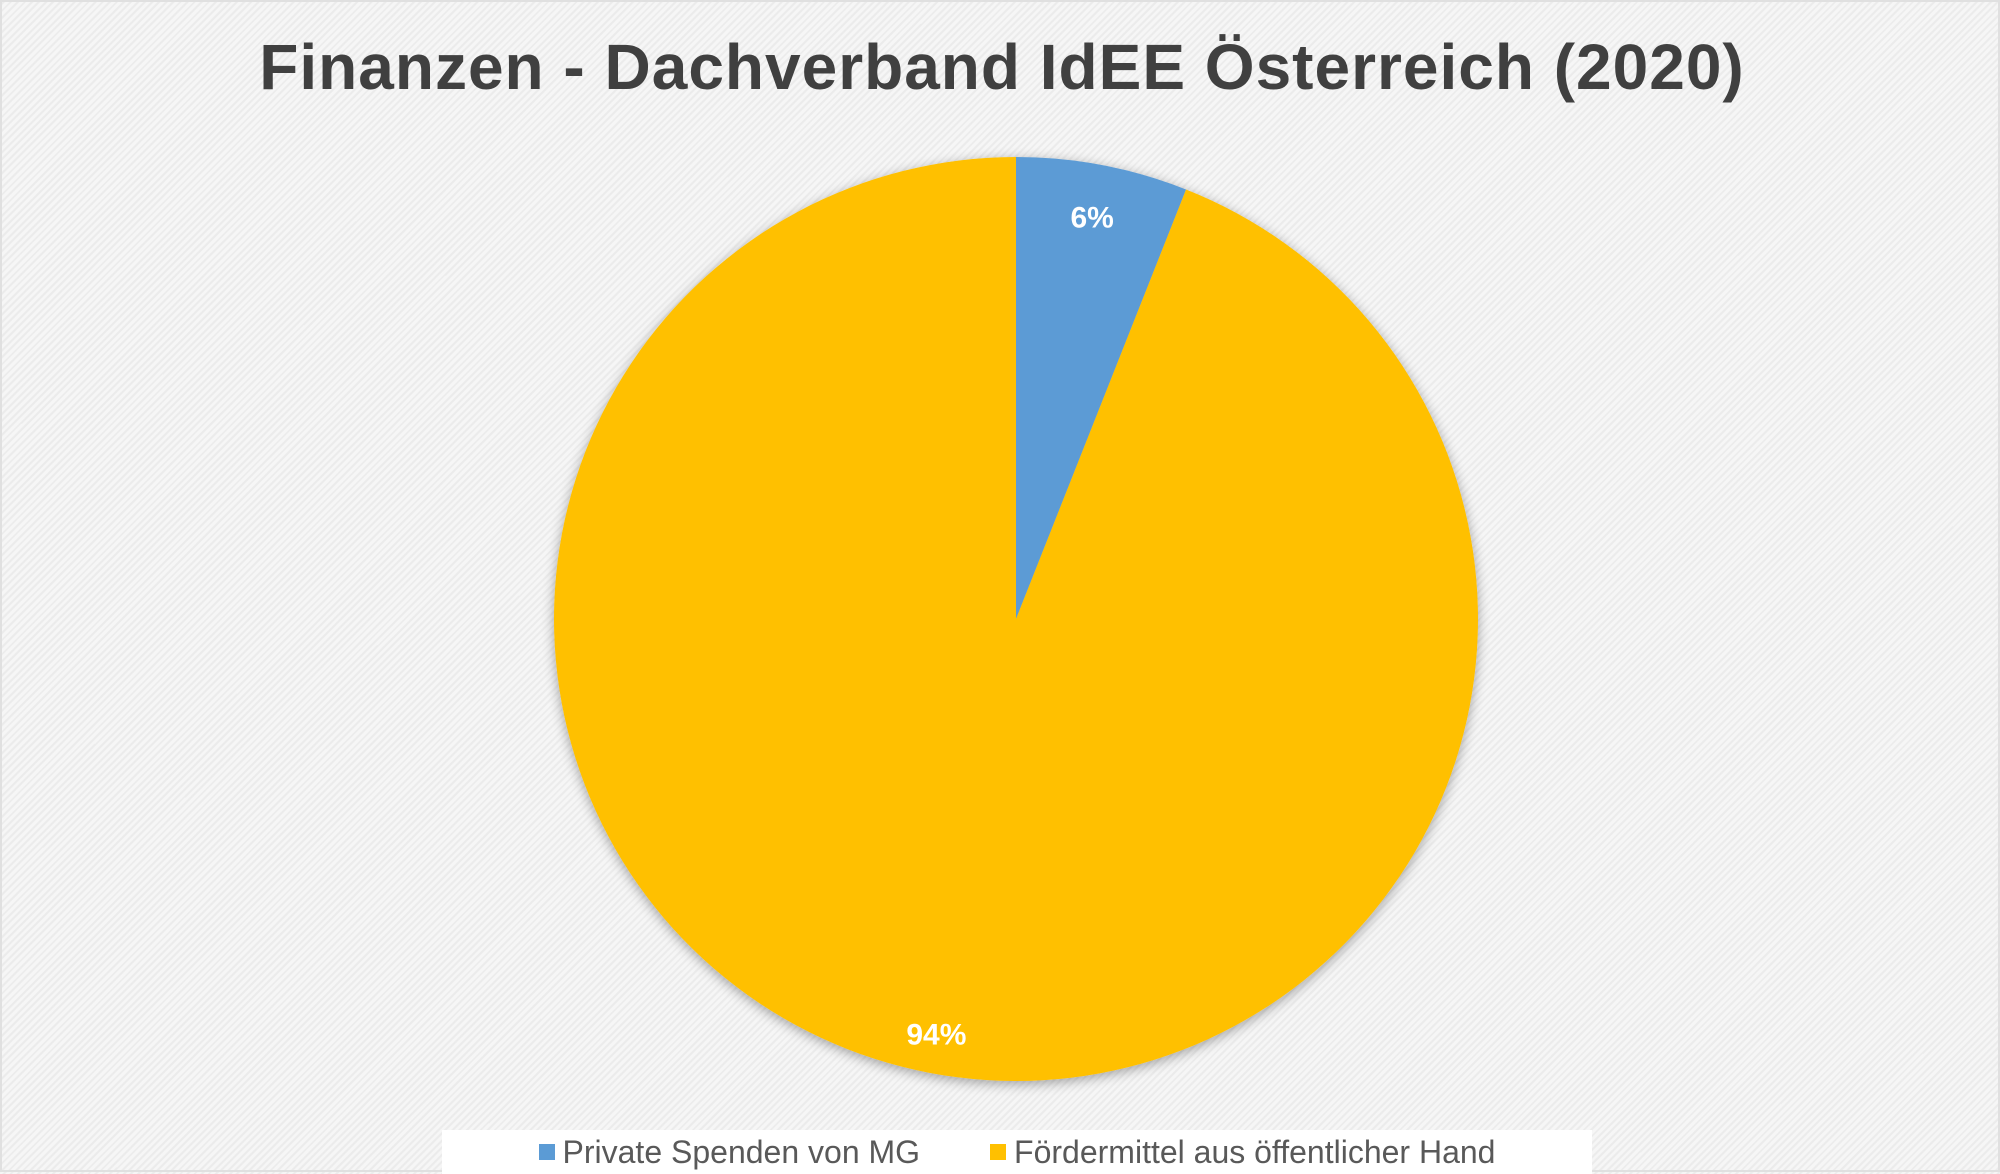 The image size is (2000, 1174). What do you see at coordinates (1092, 218) in the screenshot?
I see `data-label-1: 6%` at bounding box center [1092, 218].